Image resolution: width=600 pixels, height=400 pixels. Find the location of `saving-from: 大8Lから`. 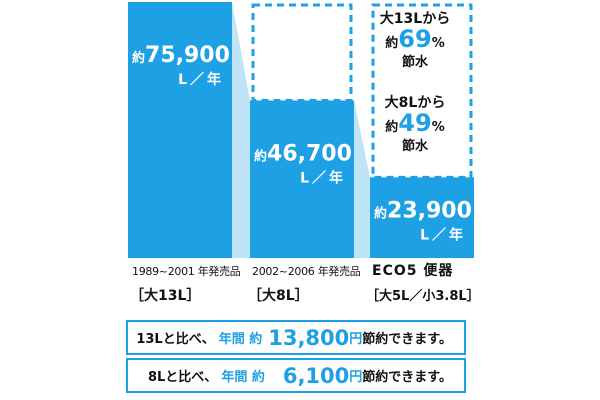

saving-from: 大8Lから is located at coordinates (415, 103).